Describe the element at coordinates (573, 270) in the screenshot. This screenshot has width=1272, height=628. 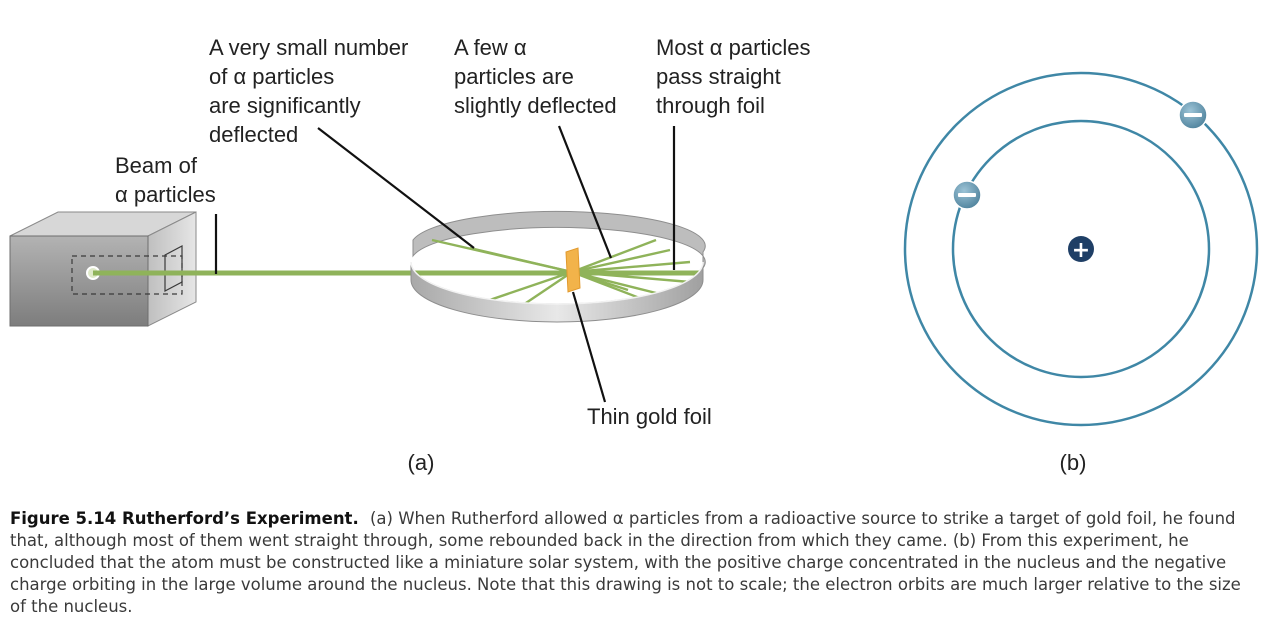
I see `gold-foil` at that location.